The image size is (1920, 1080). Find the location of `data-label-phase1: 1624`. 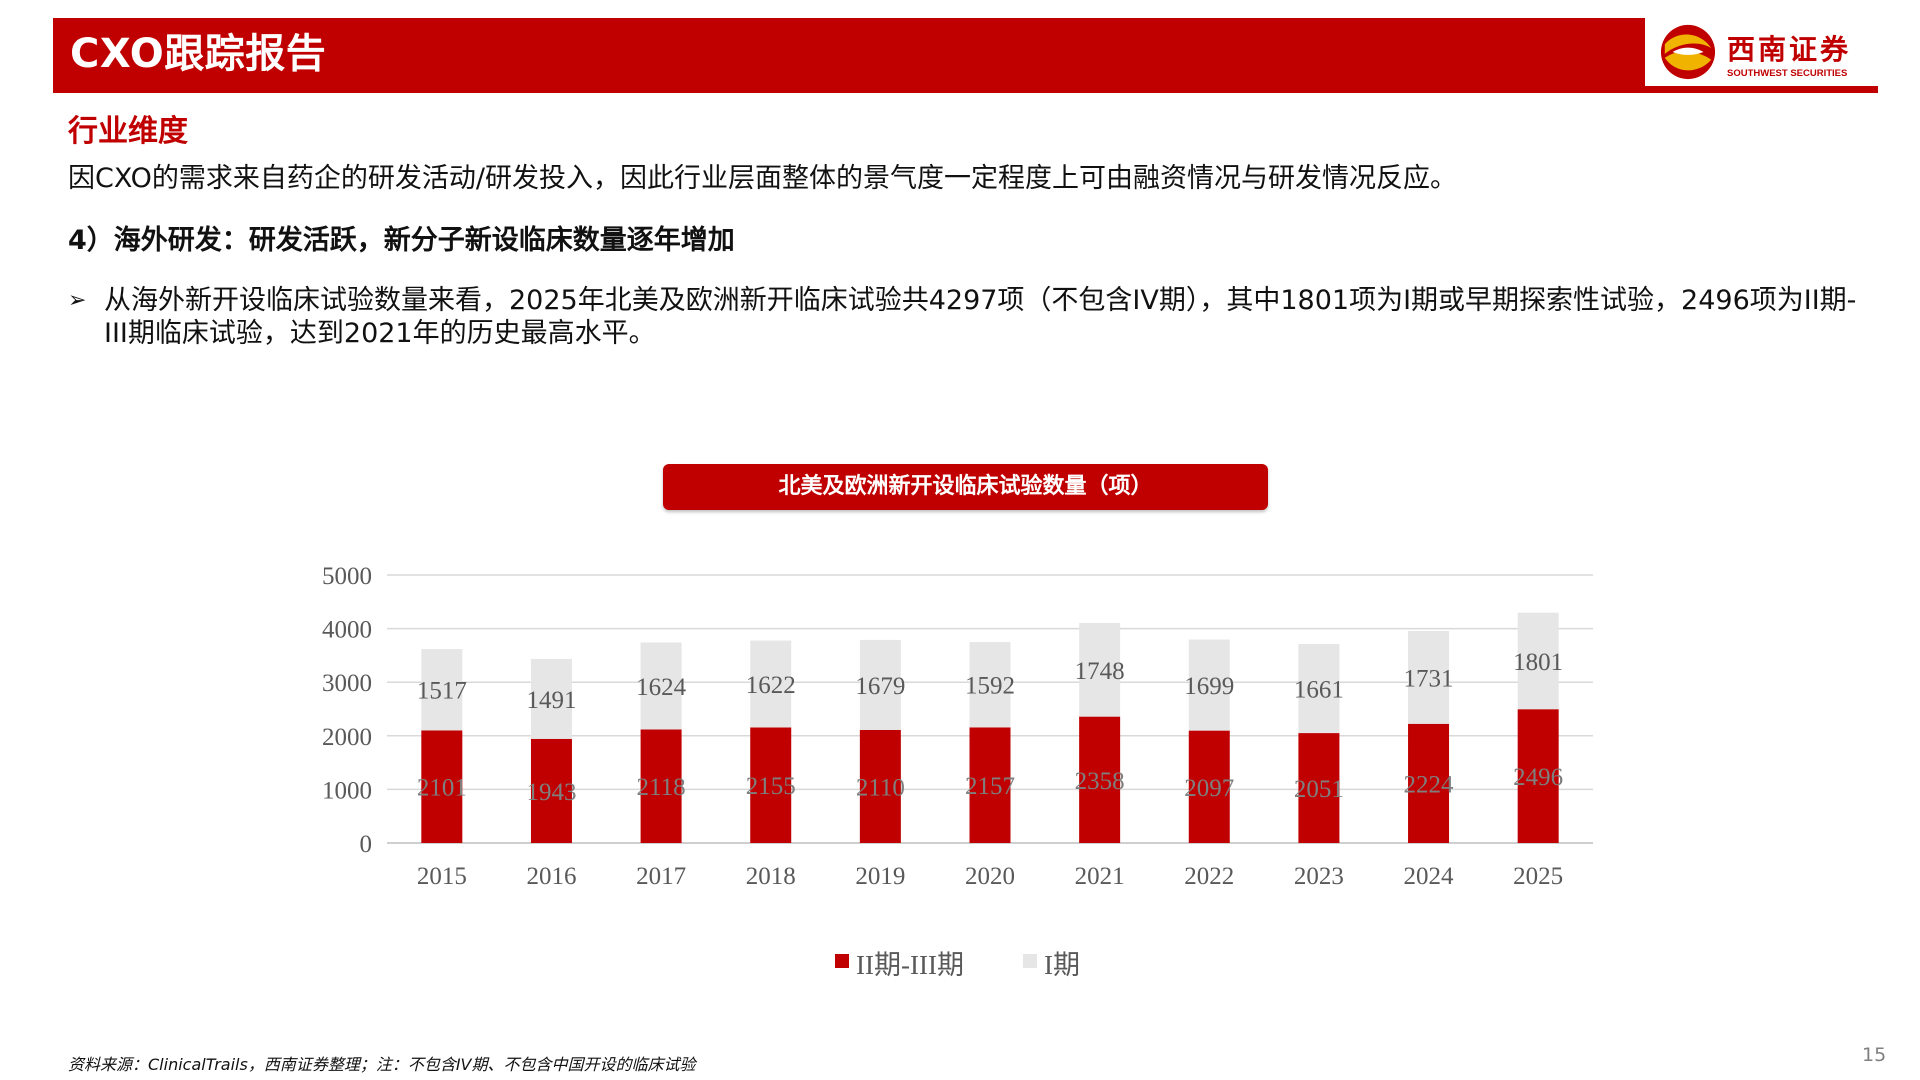

data-label-phase1: 1624 is located at coordinates (661, 687).